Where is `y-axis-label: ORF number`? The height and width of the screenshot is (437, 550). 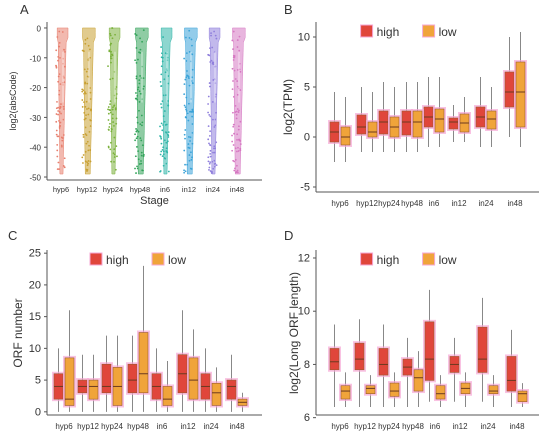
y-axis-label: ORF number is located at coordinates (18, 332).